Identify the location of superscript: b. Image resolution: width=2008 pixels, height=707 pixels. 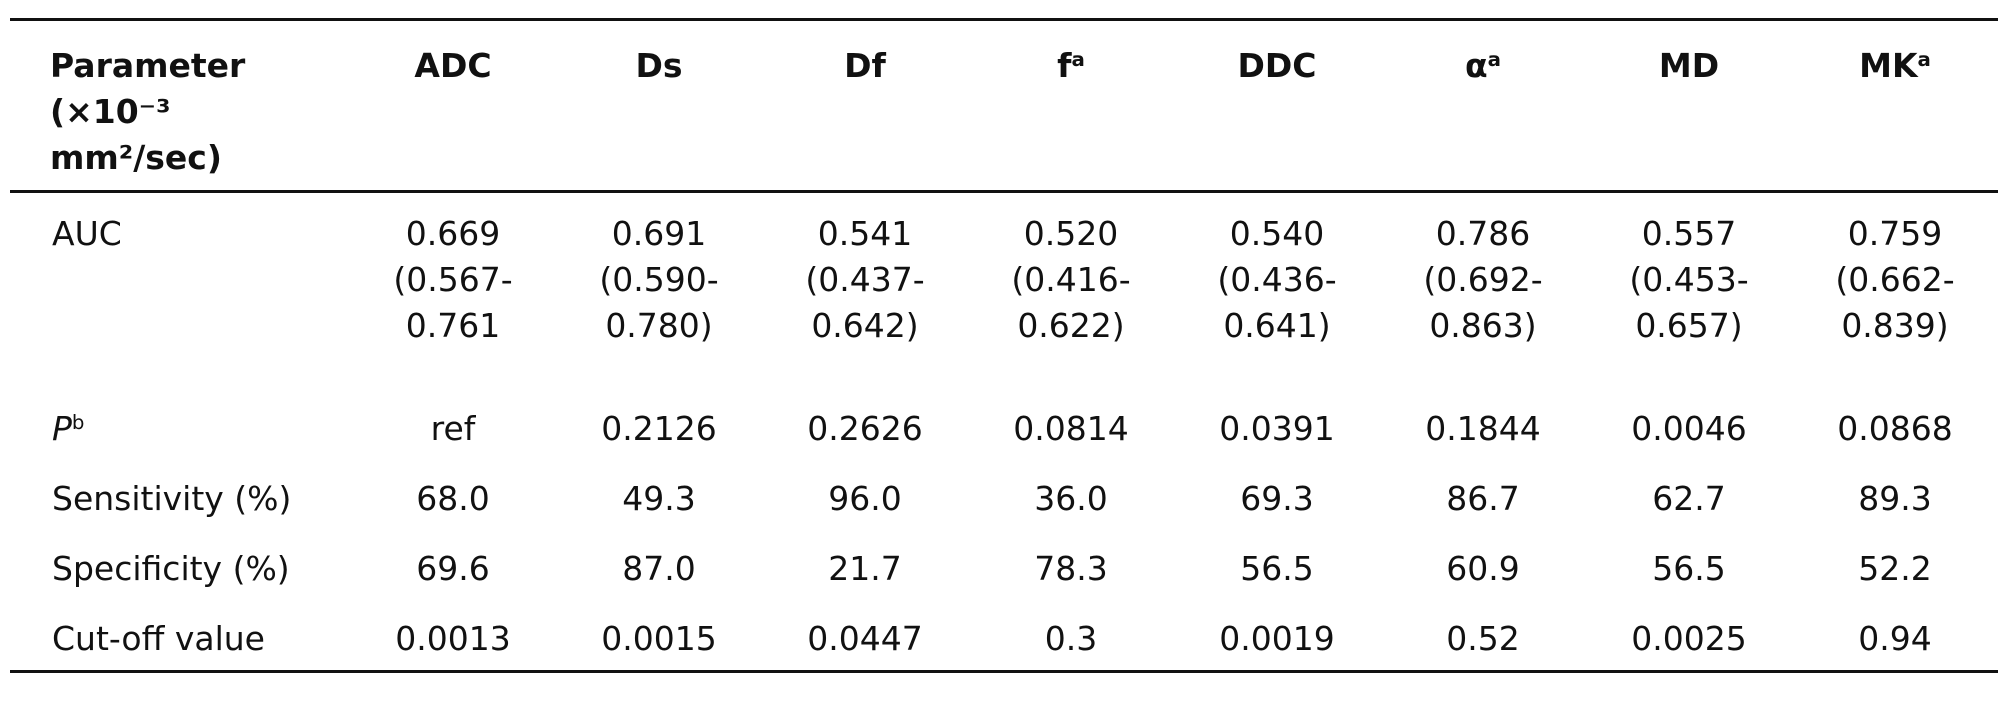
(78, 422).